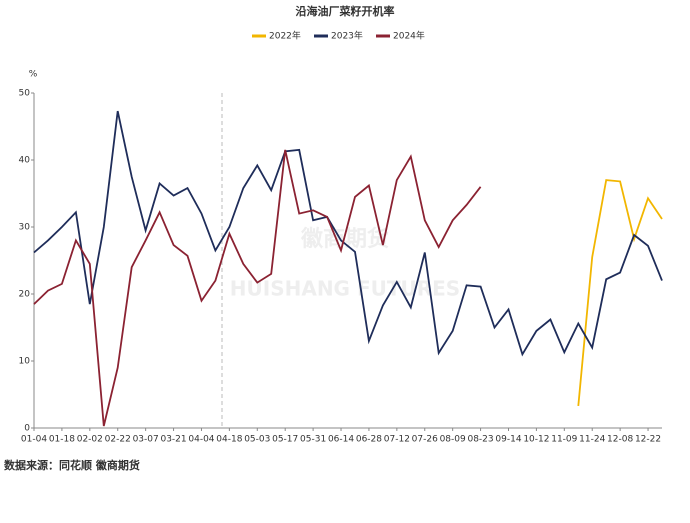 Image resolution: width=690 pixels, height=523 pixels. What do you see at coordinates (592, 440) in the screenshot?
I see `x-tick-label: 11-24` at bounding box center [592, 440].